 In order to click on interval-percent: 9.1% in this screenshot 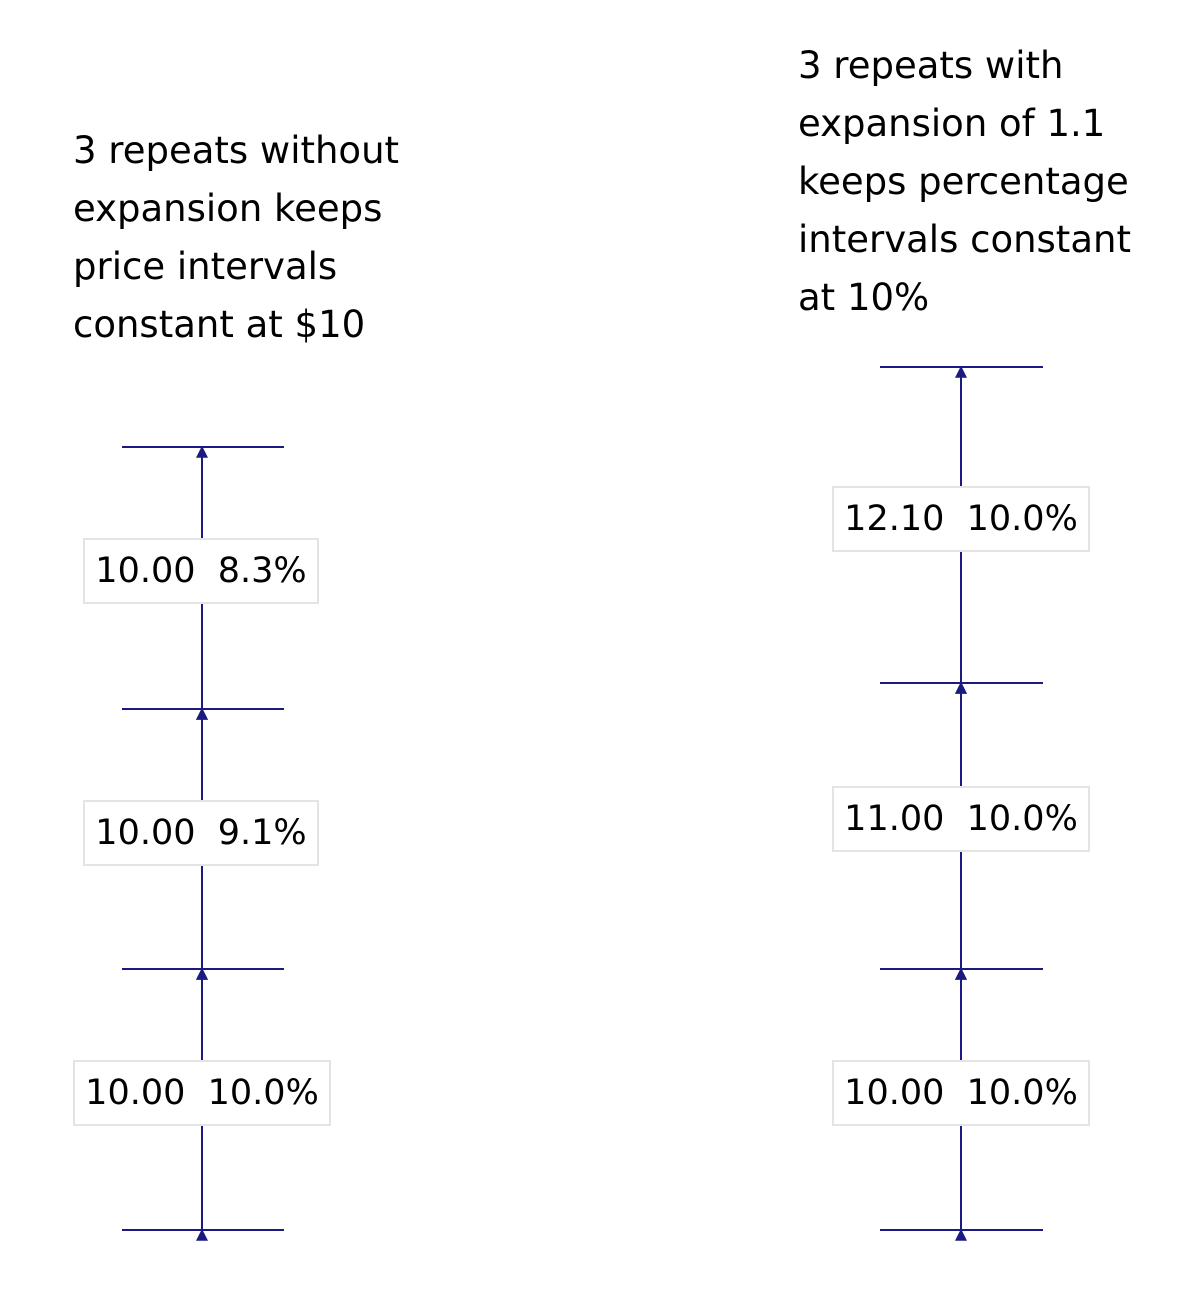, I will do `click(262, 833)`.